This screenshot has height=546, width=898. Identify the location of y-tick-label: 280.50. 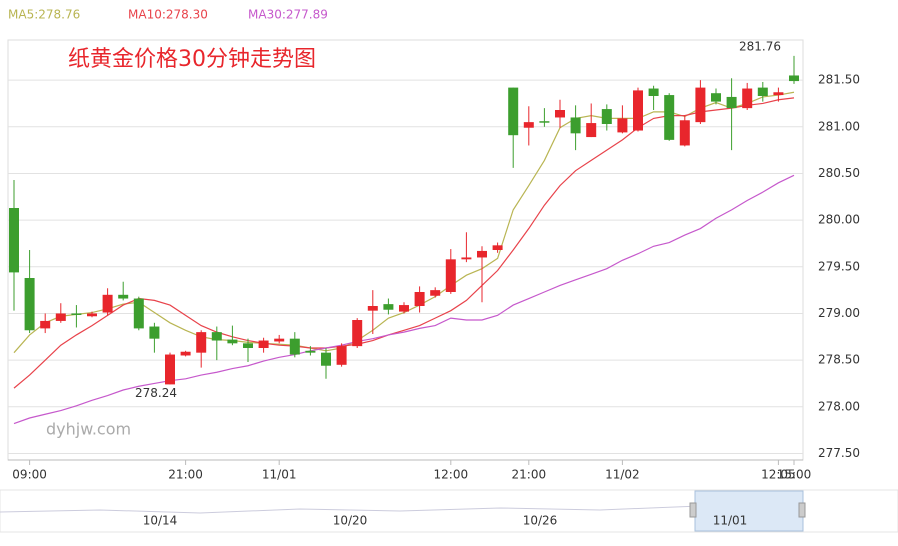
(839, 173).